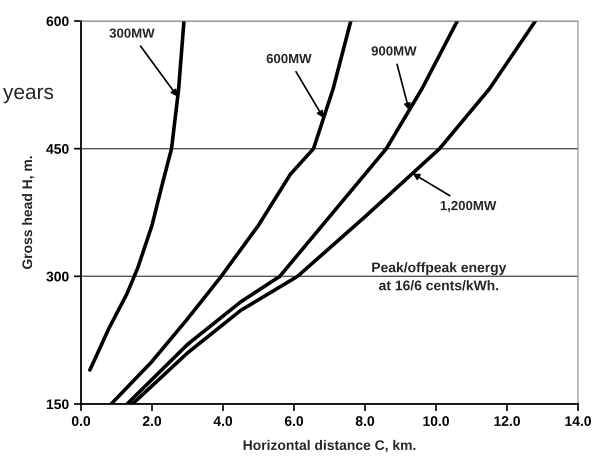  What do you see at coordinates (132, 33) in the screenshot?
I see `text: 300MW` at bounding box center [132, 33].